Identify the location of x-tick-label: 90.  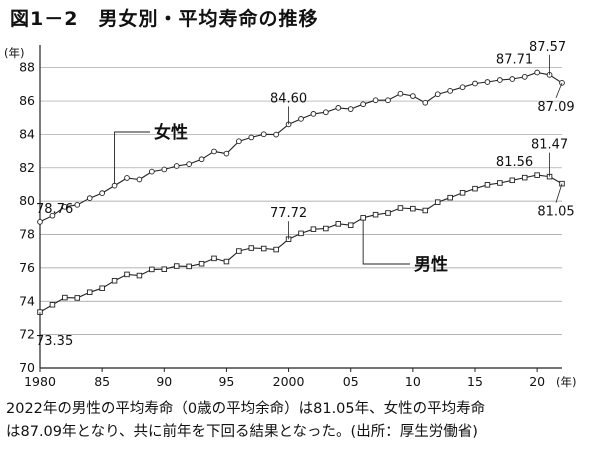
(164, 381).